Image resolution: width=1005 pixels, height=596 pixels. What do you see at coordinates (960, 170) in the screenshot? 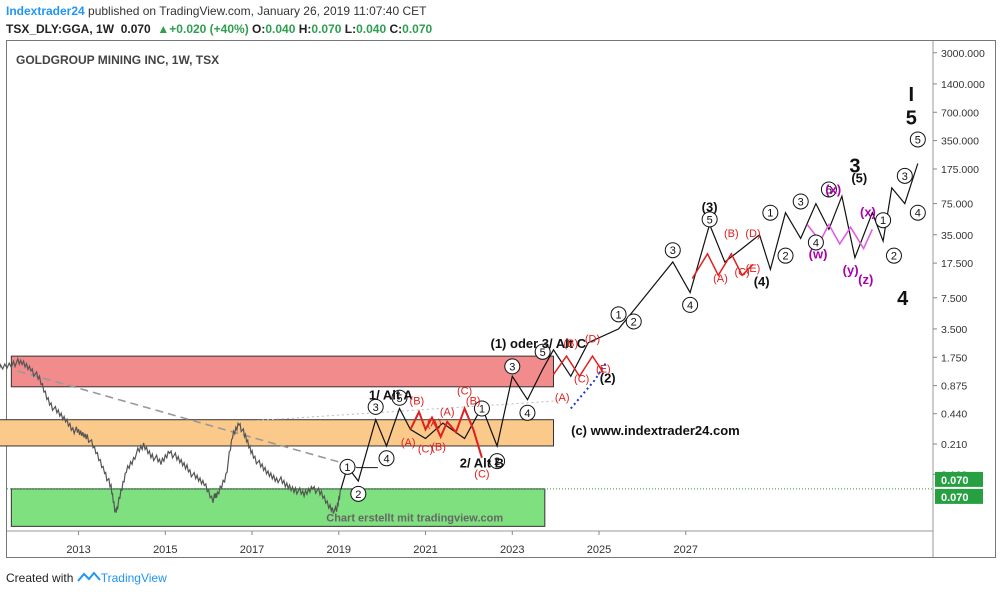
I see `y-tick-label: 175.000` at bounding box center [960, 170].